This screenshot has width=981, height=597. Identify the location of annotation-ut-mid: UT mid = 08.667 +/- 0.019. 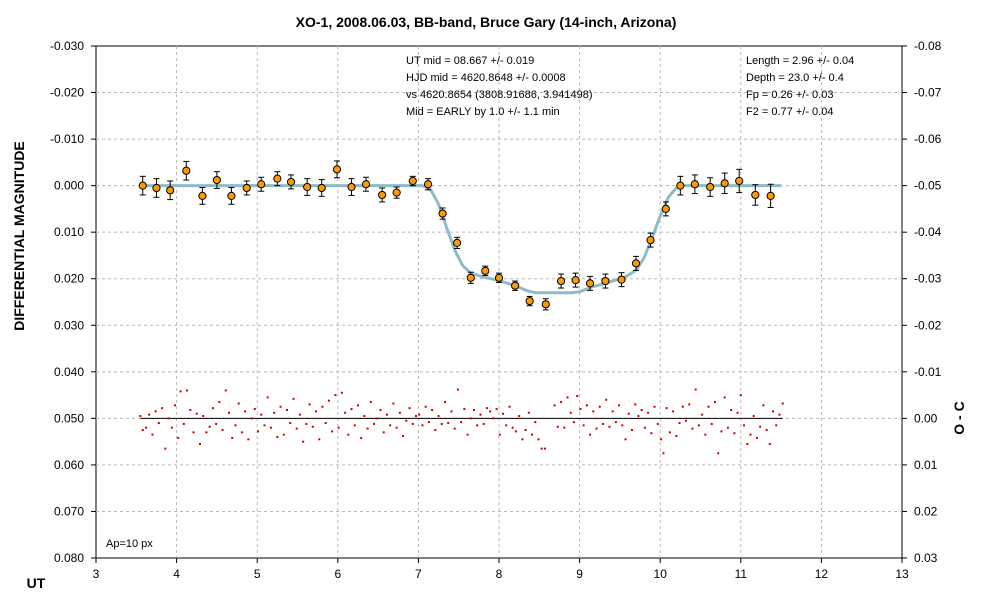
(470, 61).